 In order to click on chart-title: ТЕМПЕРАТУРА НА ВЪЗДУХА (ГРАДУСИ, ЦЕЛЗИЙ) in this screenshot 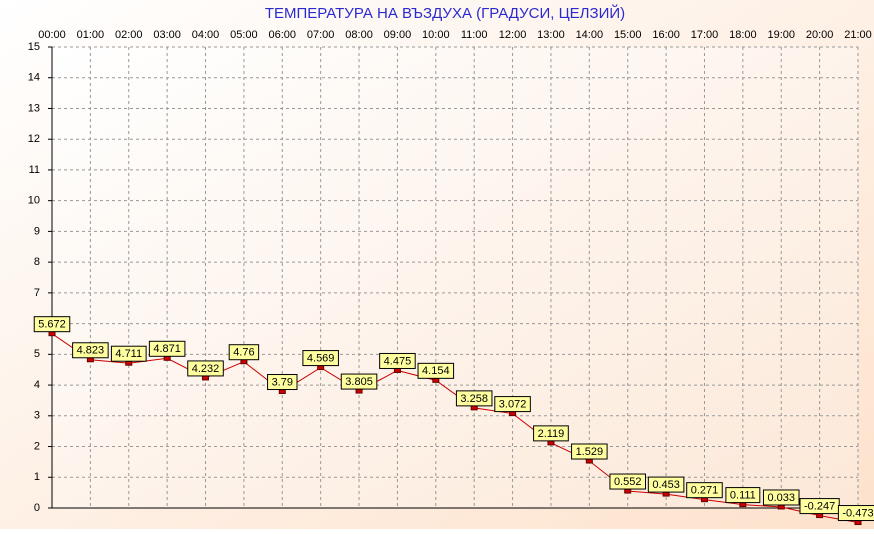, I will do `click(445, 13)`.